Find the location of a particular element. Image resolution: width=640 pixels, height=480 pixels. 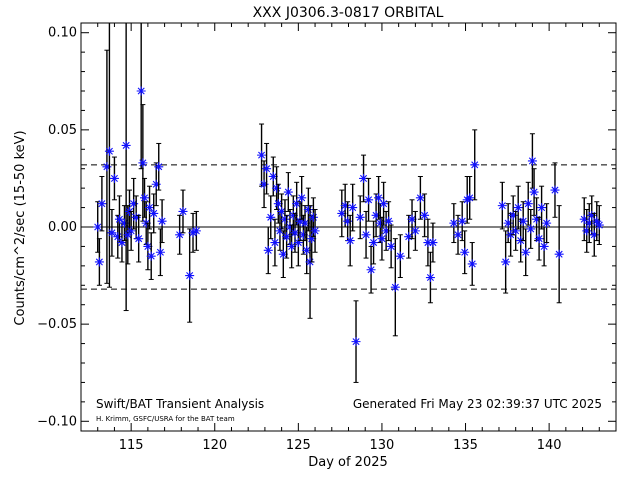

y-tick-label: −0.05 is located at coordinates (57, 324).